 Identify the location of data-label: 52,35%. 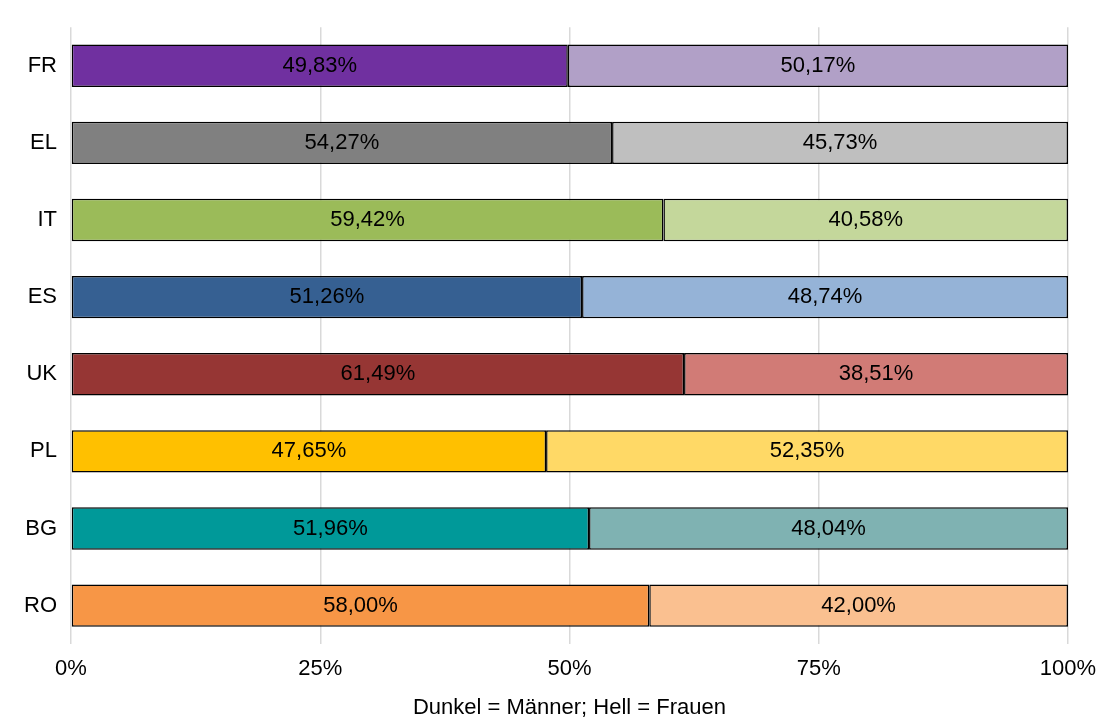
(807, 450).